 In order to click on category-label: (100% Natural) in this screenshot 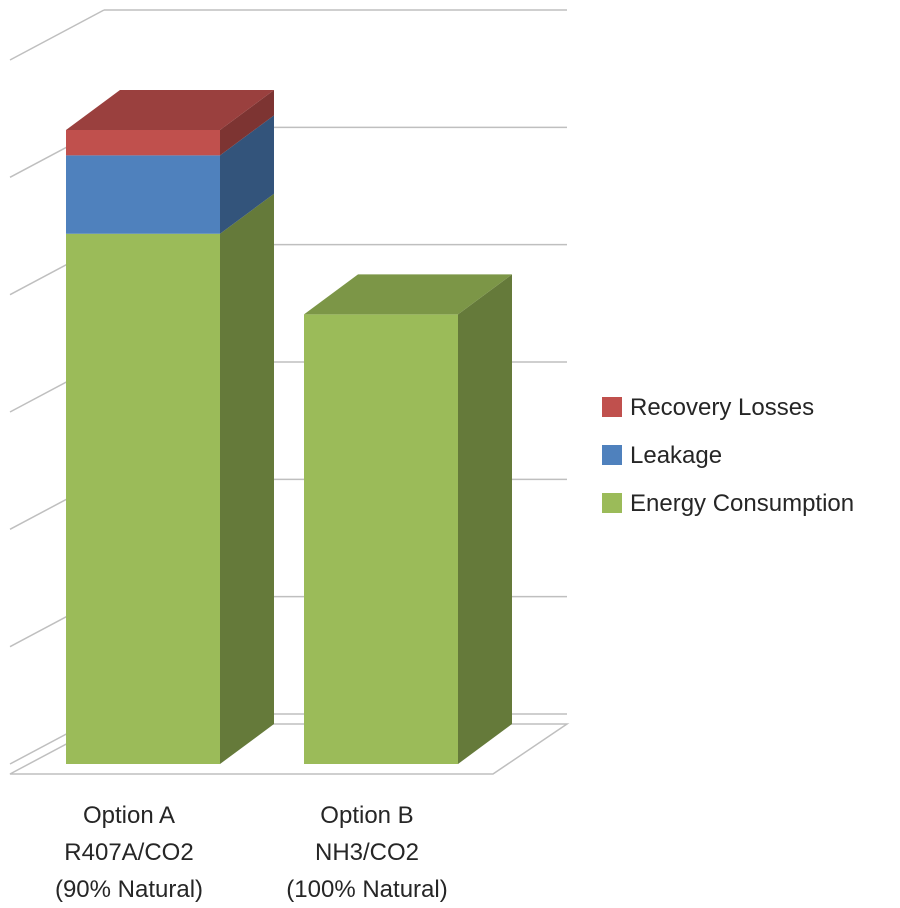, I will do `click(366, 889)`.